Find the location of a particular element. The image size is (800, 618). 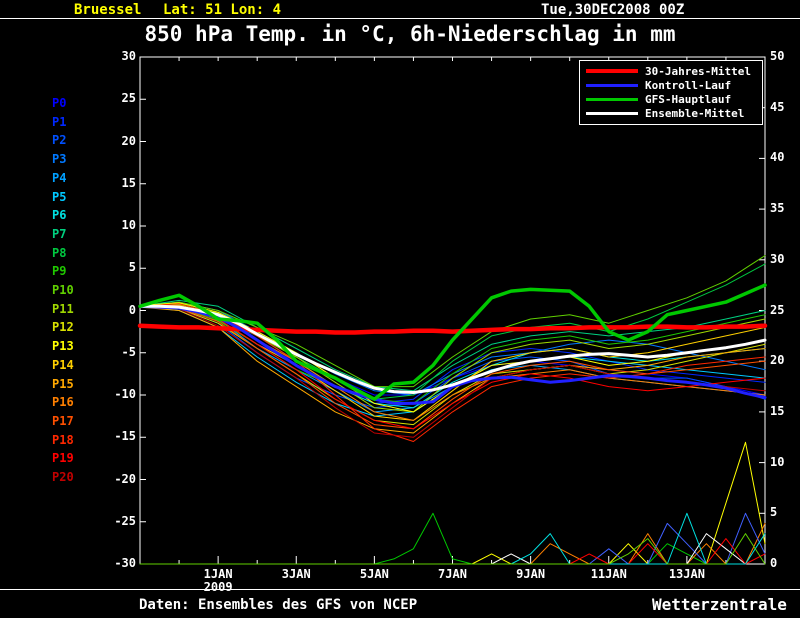

header-divider is located at coordinates (400, 18).